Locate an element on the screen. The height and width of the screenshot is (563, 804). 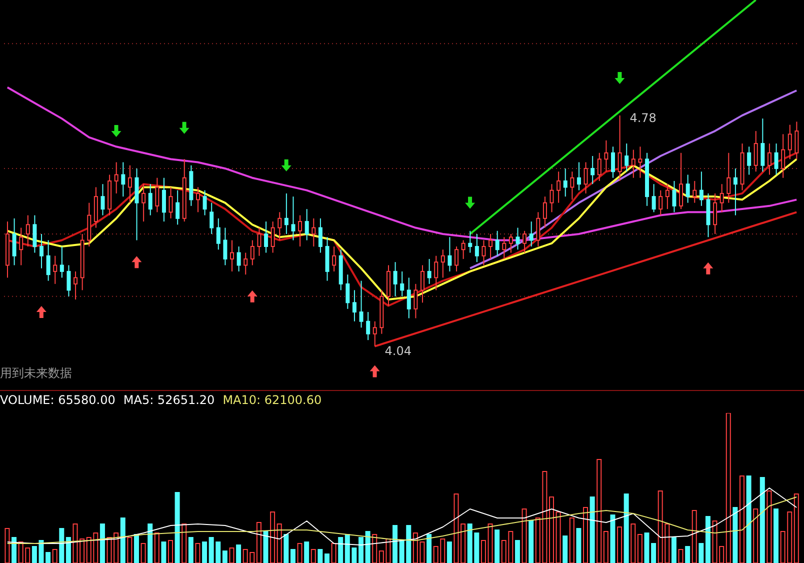
annotation: 4.04 is located at coordinates (398, 351).